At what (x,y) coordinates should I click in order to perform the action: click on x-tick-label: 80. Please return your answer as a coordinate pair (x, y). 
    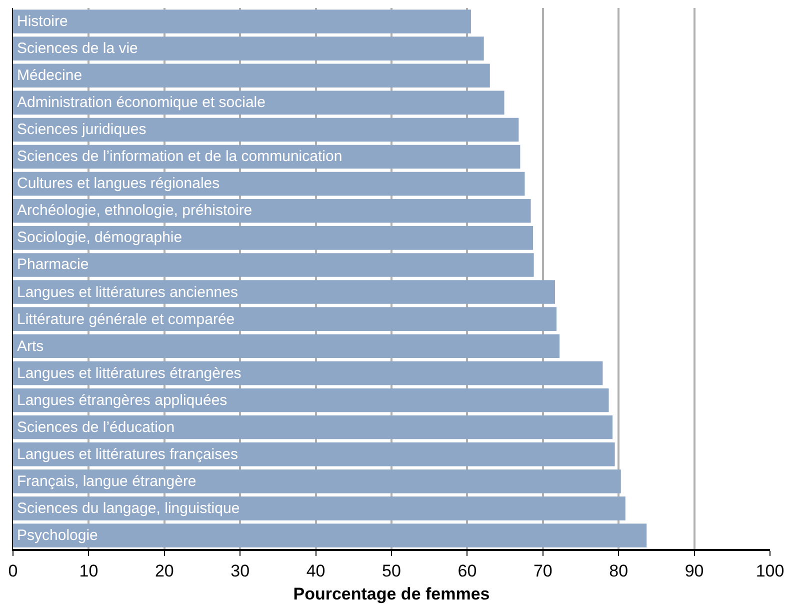
    Looking at the image, I should click on (618, 570).